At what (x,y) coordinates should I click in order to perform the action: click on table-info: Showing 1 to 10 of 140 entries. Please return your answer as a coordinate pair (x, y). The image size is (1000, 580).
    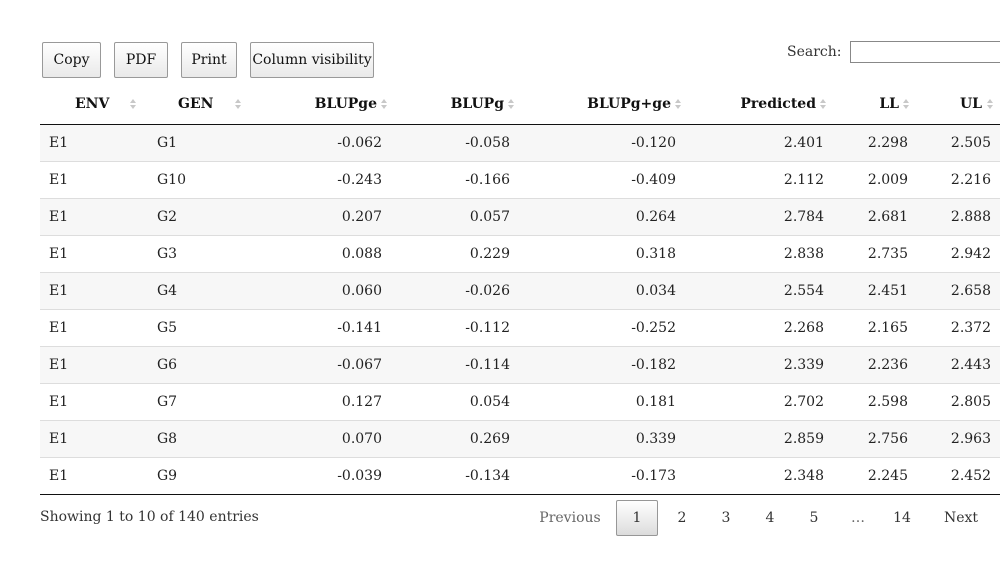
    Looking at the image, I should click on (149, 517).